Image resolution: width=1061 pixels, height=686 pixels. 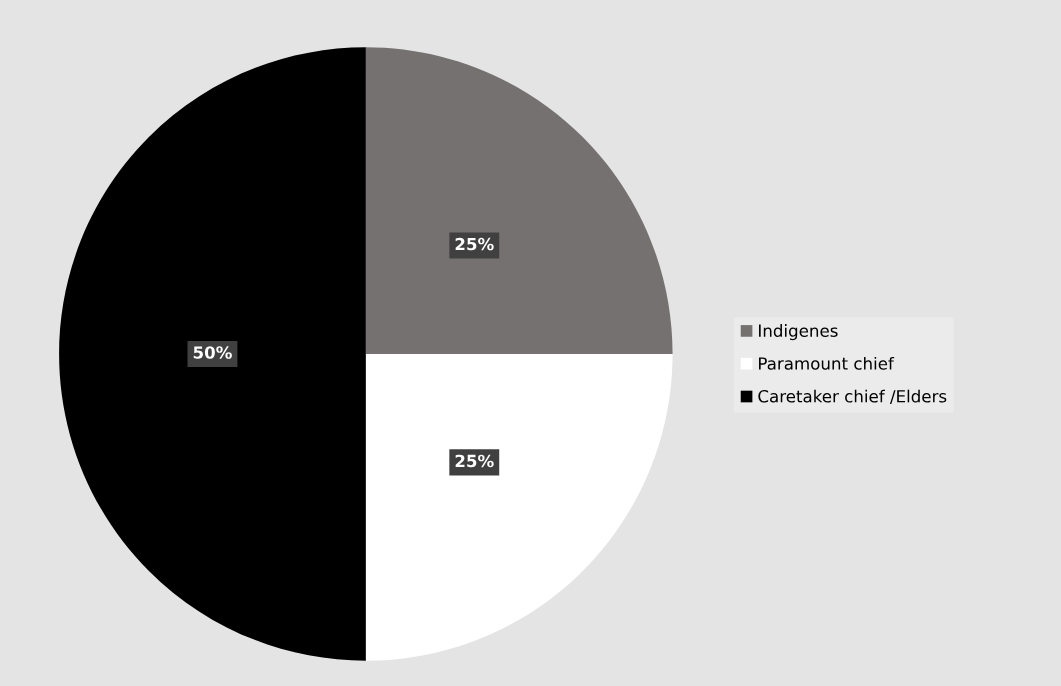 I want to click on legend-label: Paramount chief, so click(x=827, y=363).